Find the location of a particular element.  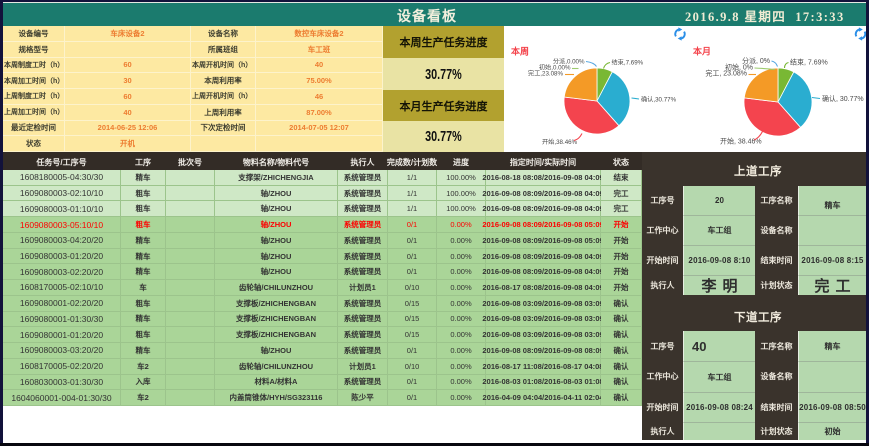

svg-text: 完工, 23.08% is located at coordinates (726, 73).